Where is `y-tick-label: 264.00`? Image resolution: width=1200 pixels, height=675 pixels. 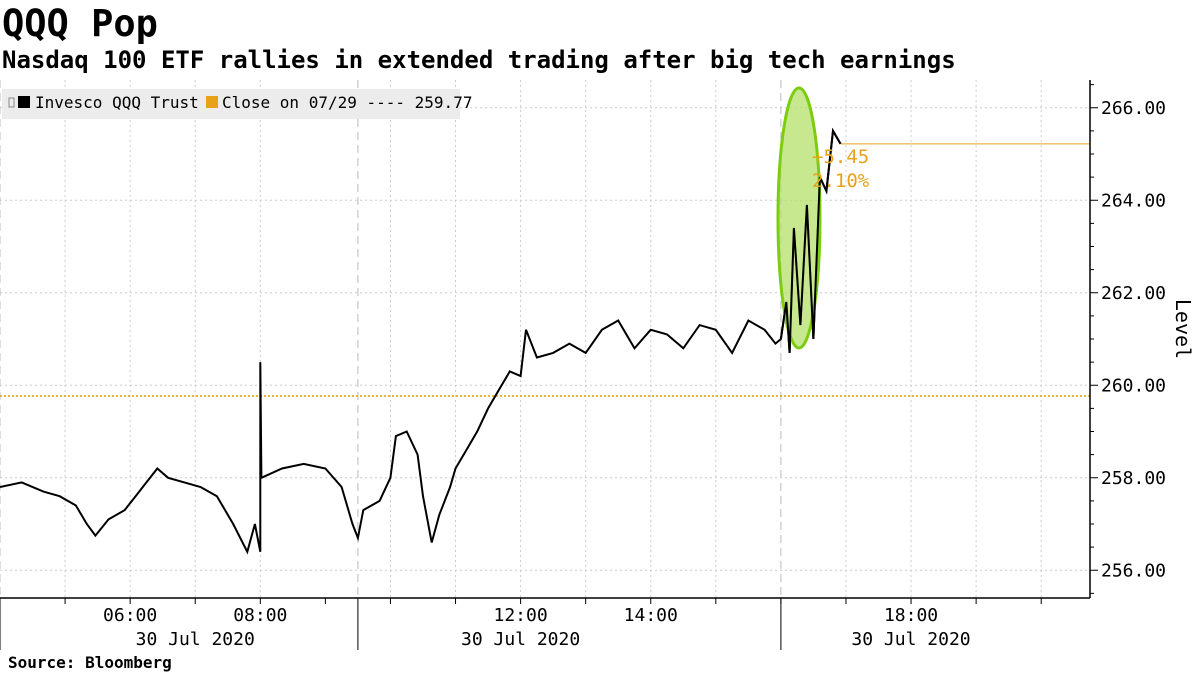 y-tick-label: 264.00 is located at coordinates (1133, 200).